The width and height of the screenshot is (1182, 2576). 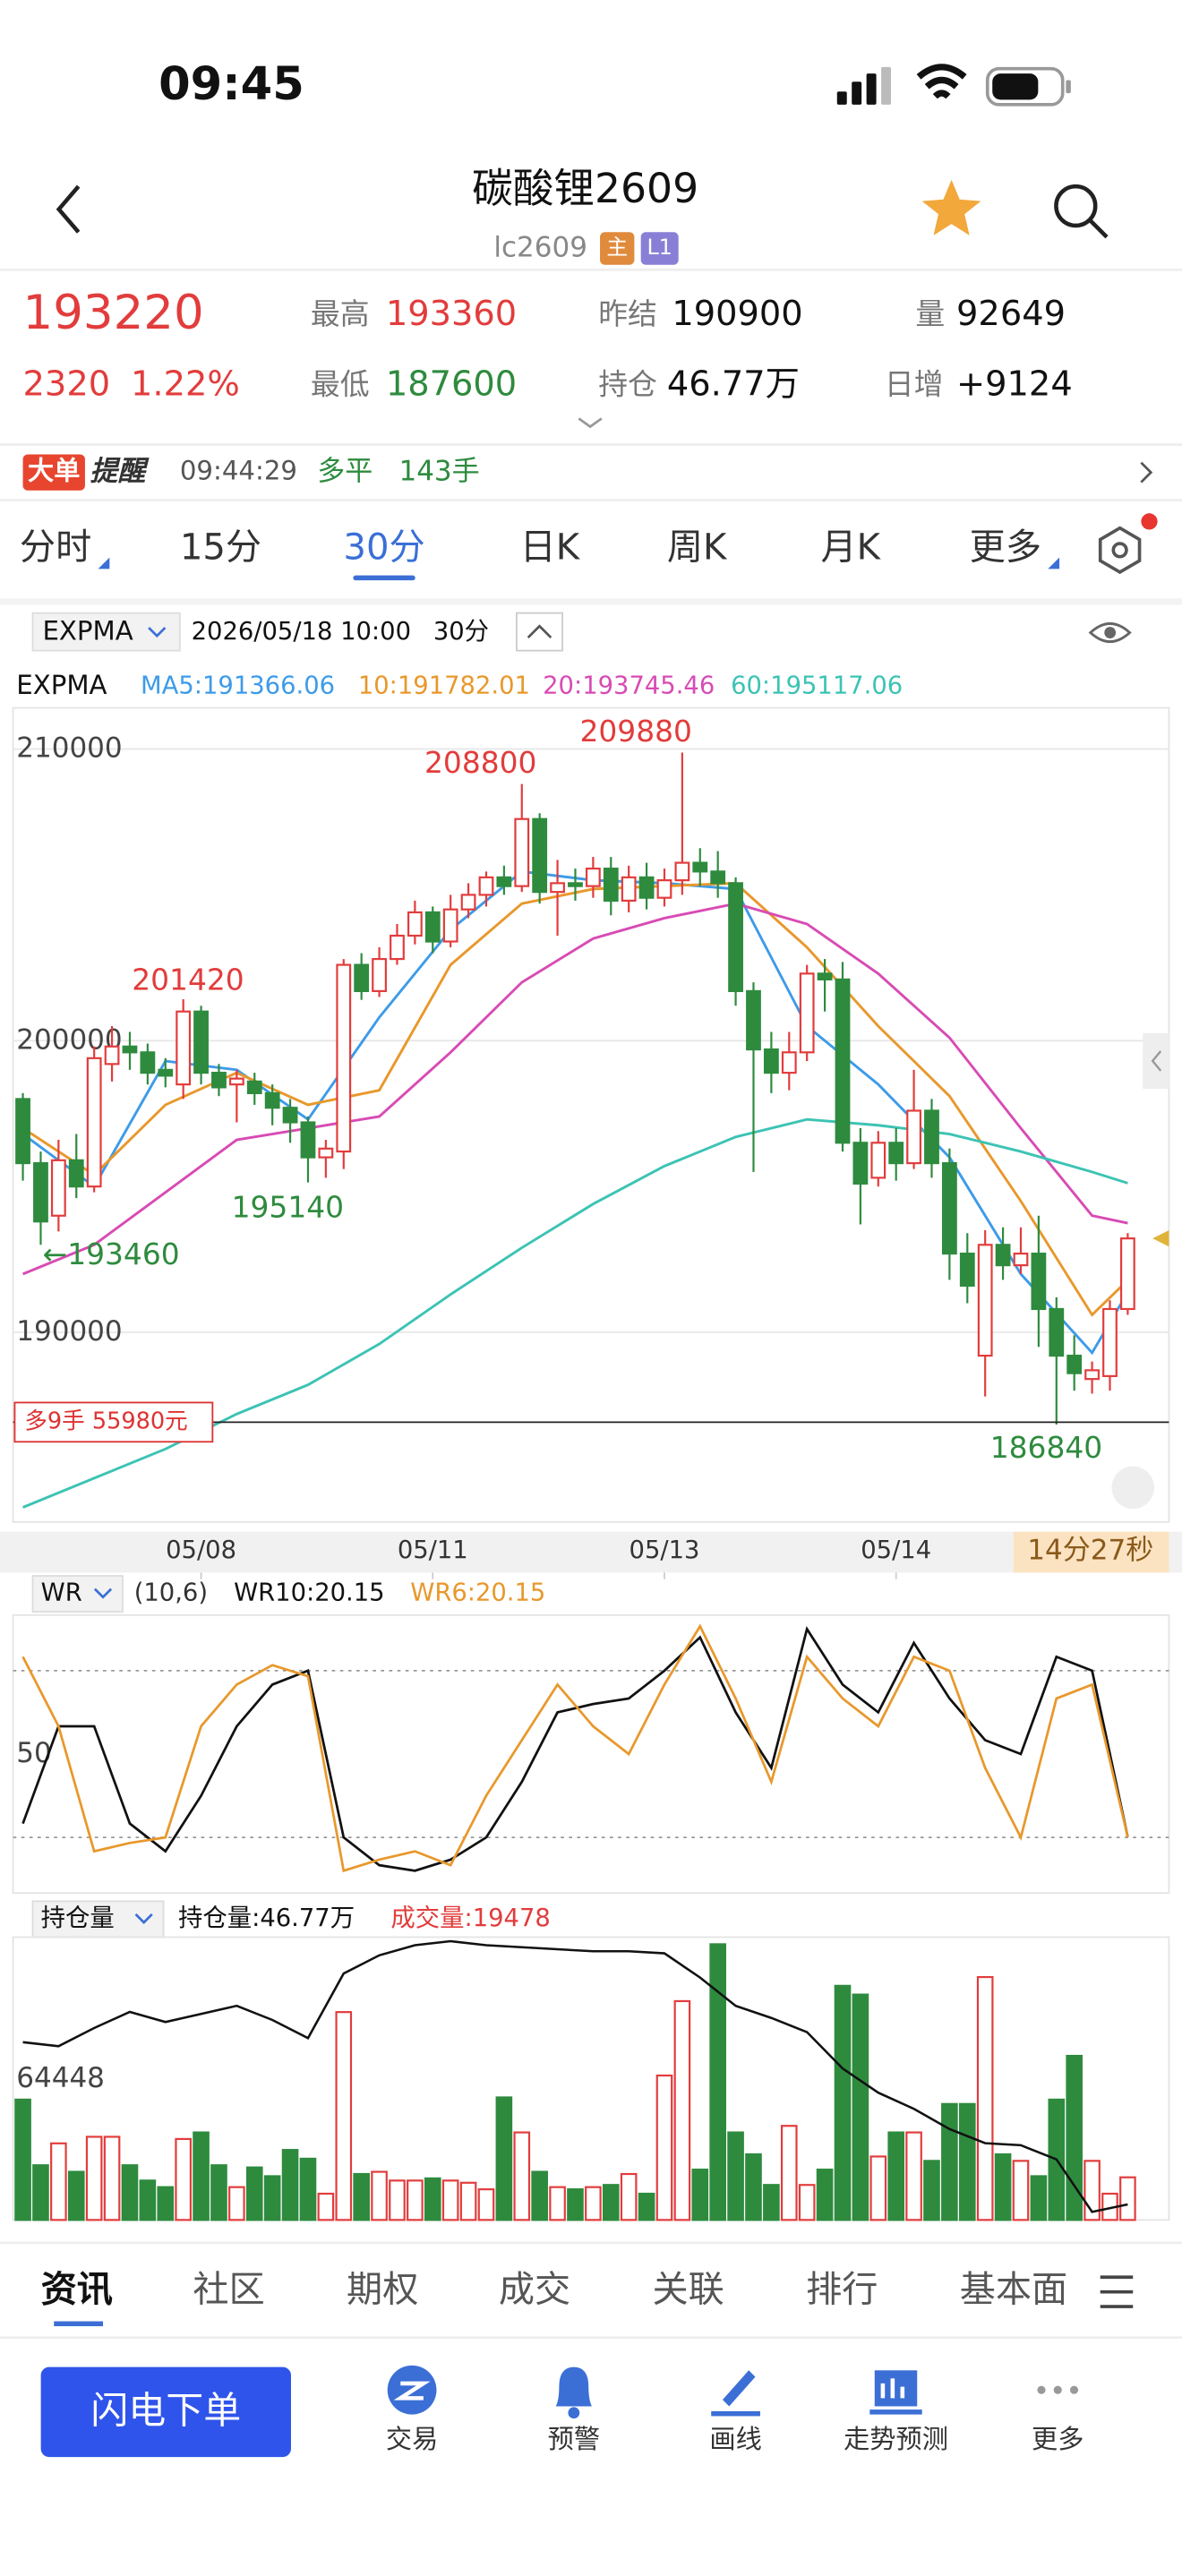 I want to click on action-label: 交易, so click(x=412, y=2439).